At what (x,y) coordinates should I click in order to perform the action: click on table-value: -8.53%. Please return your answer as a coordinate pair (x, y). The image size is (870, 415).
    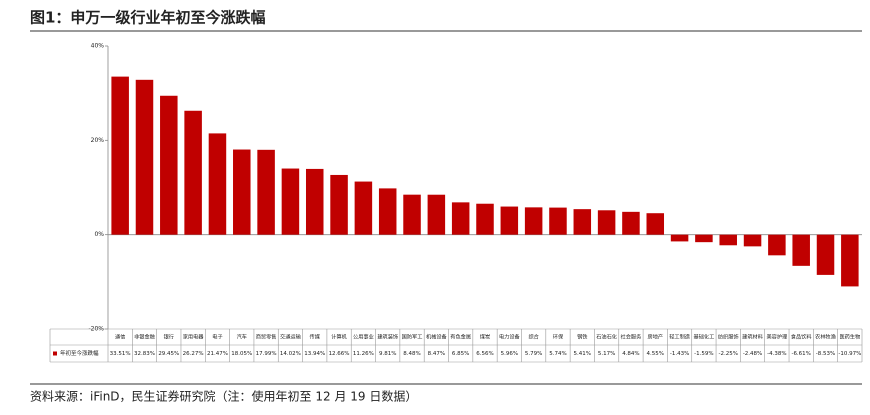
    Looking at the image, I should click on (825, 354).